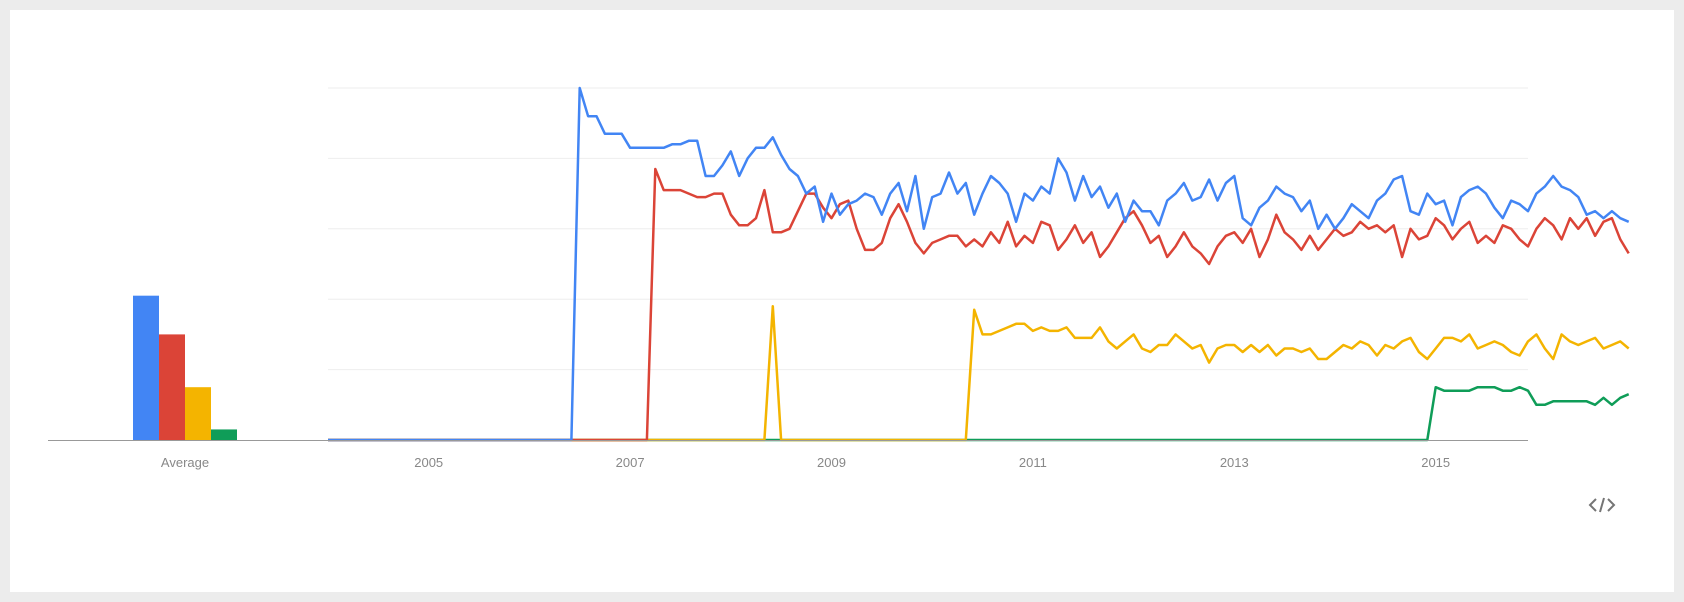  Describe the element at coordinates (1602, 505) in the screenshot. I see `embed-code-icon` at that location.